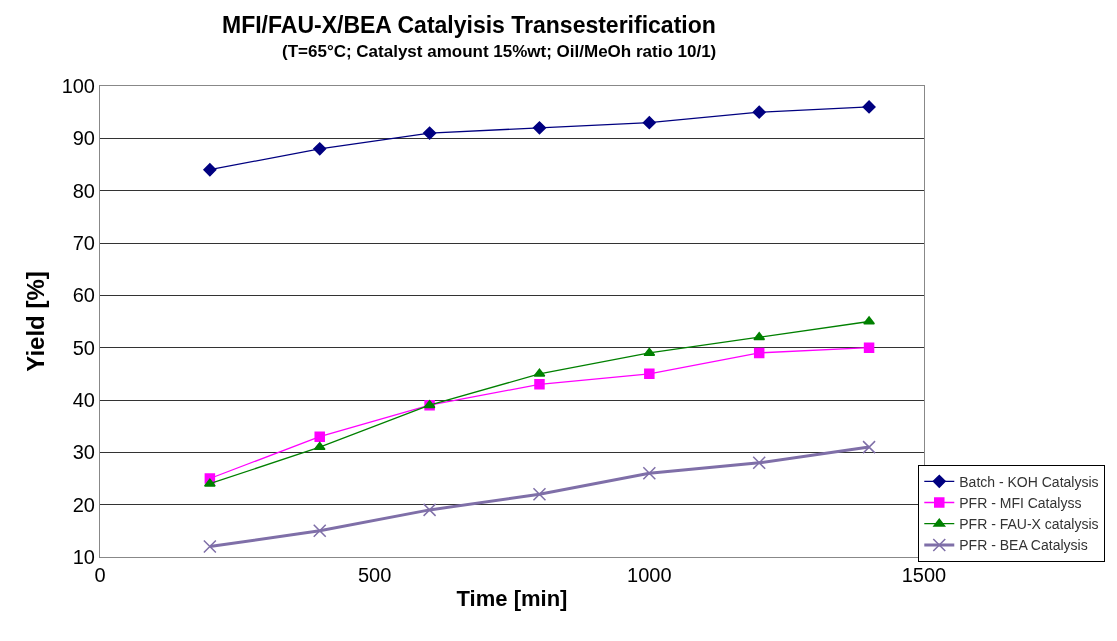 The width and height of the screenshot is (1117, 641). What do you see at coordinates (83, 400) in the screenshot?
I see `y-tick-label: 40` at bounding box center [83, 400].